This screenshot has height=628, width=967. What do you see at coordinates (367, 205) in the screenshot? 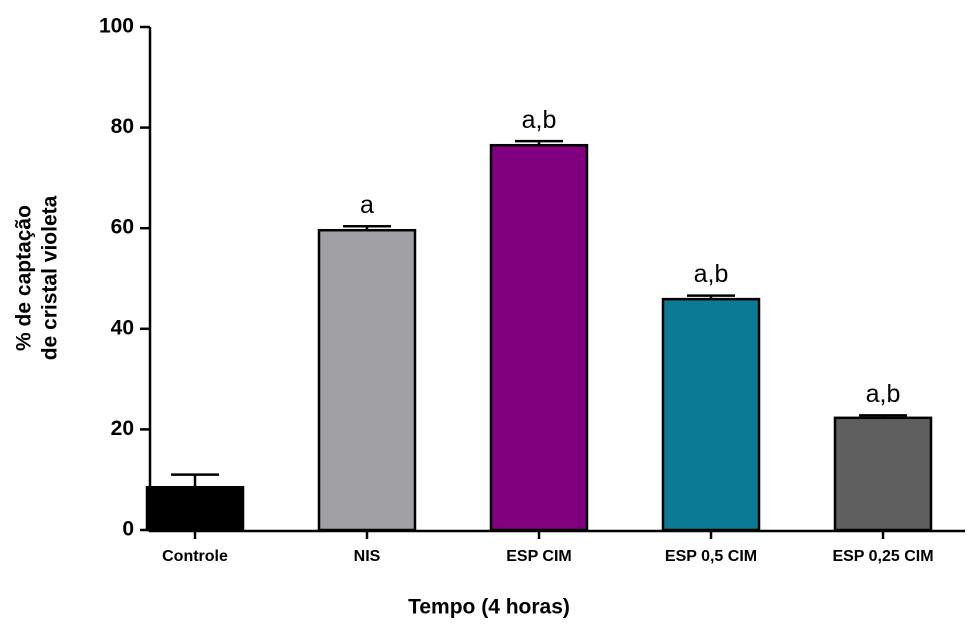
I see `annotation: a` at bounding box center [367, 205].